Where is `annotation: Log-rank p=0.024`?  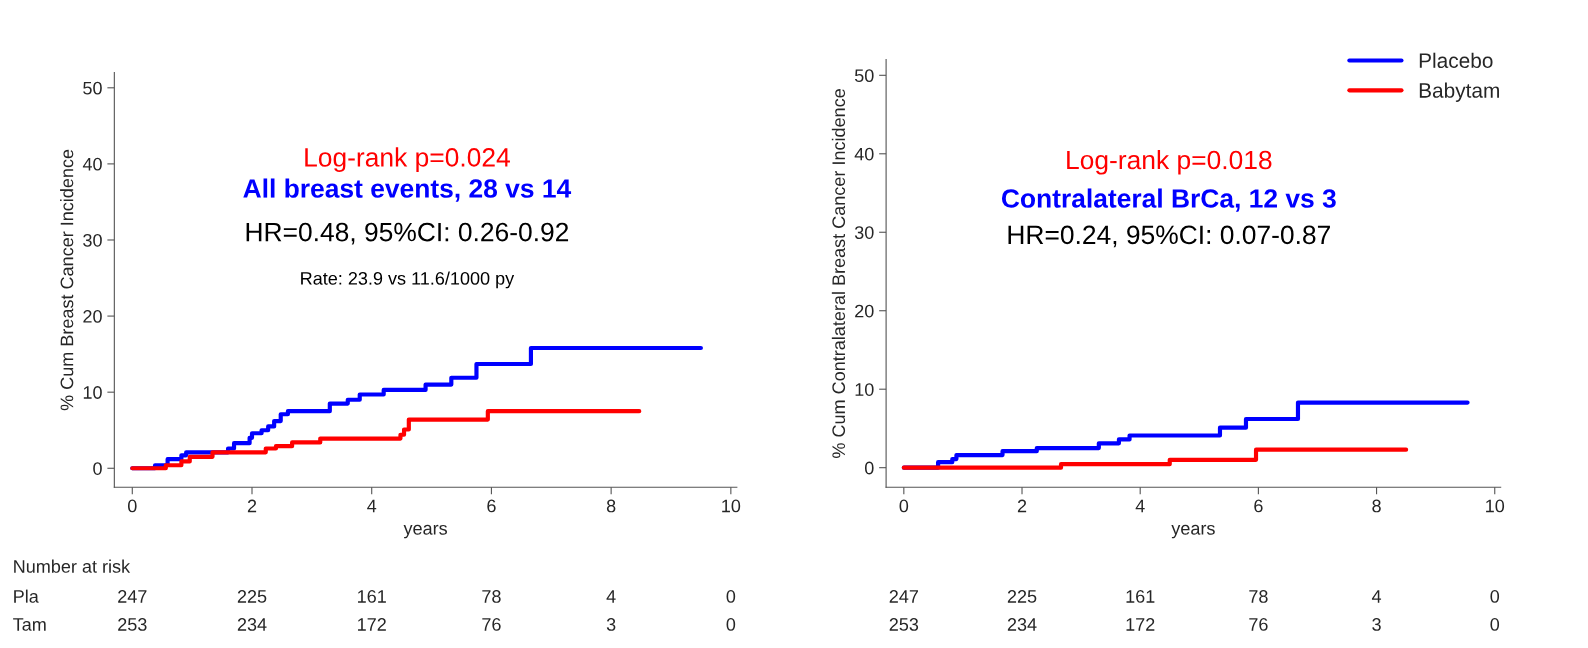
annotation: Log-rank p=0.024 is located at coordinates (407, 159).